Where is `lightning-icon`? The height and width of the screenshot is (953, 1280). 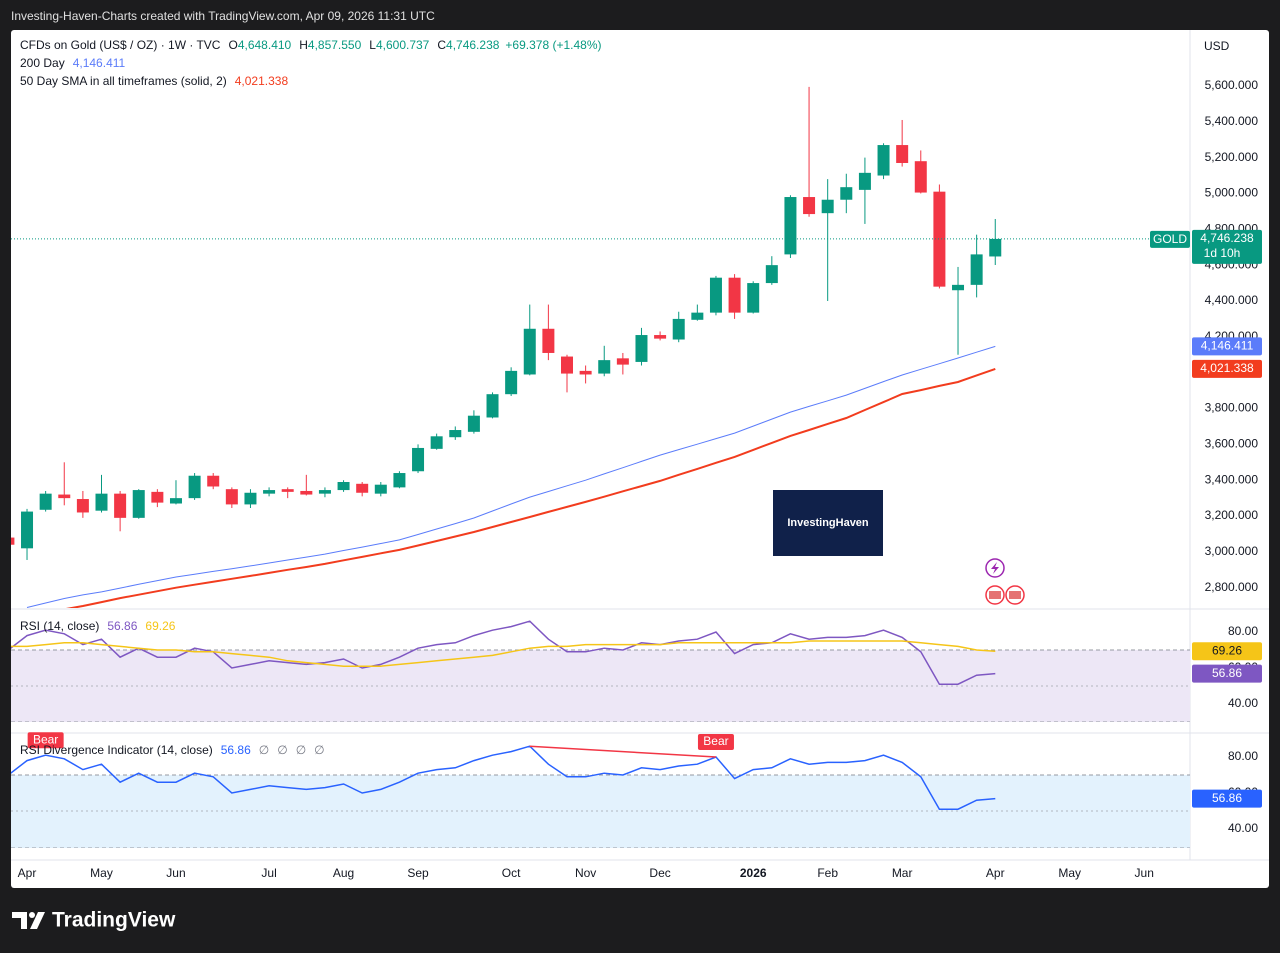 lightning-icon is located at coordinates (995, 568).